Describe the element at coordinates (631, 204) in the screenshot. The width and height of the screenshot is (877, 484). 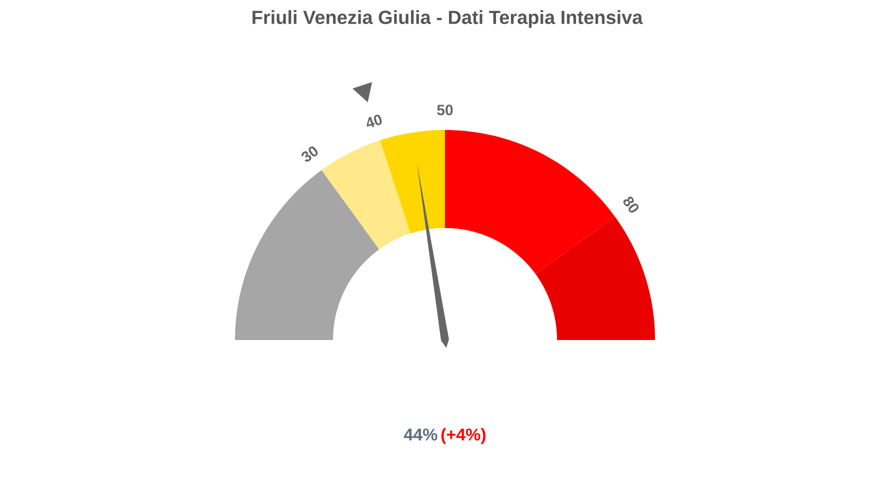
I see `slice-label: 80` at that location.